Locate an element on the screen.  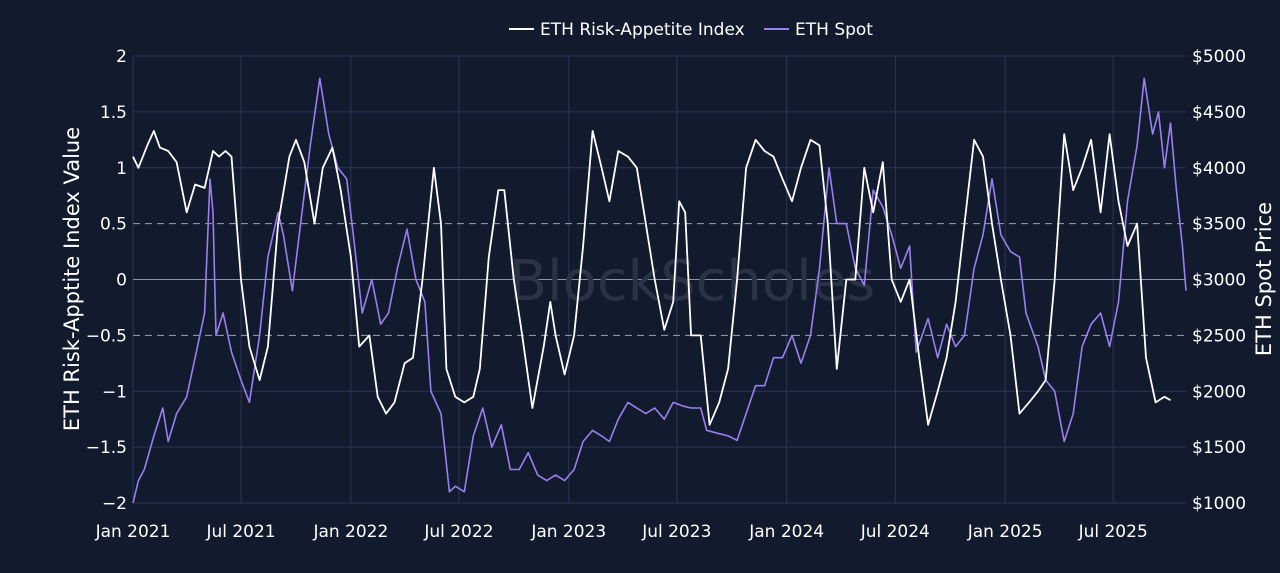
legend-label-eth-spot: ETH Spot is located at coordinates (834, 30).